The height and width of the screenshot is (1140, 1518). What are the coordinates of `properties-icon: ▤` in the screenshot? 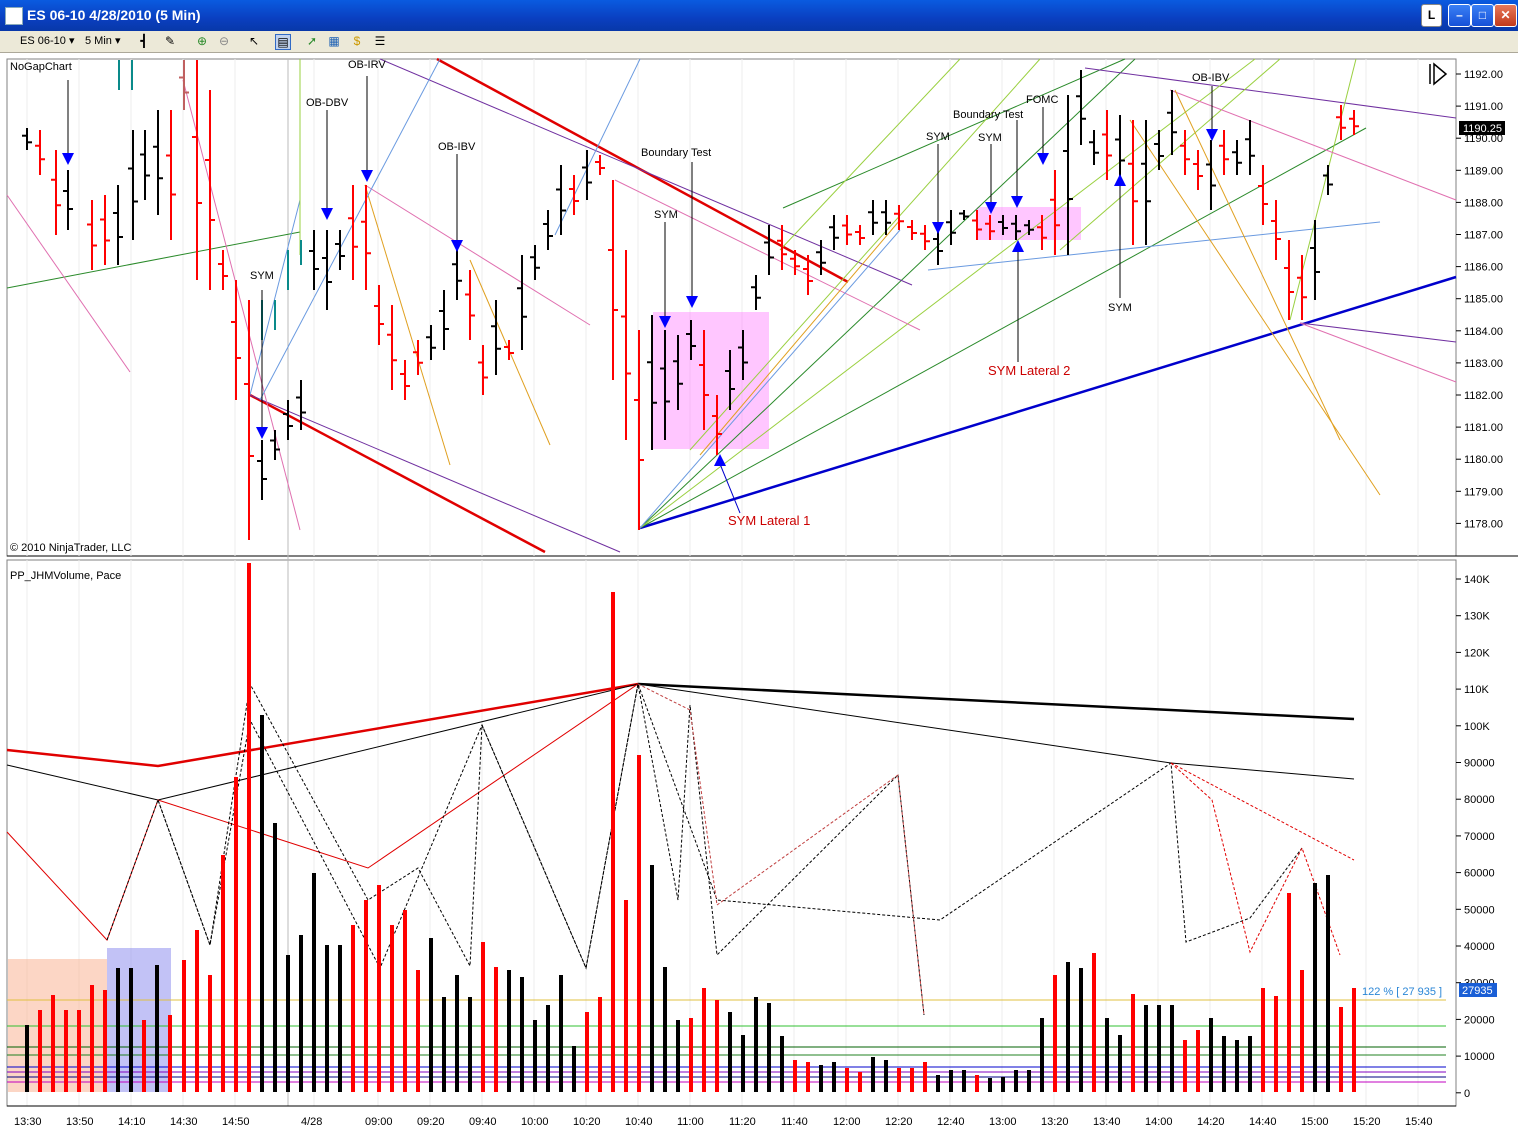 It's located at (283, 42).